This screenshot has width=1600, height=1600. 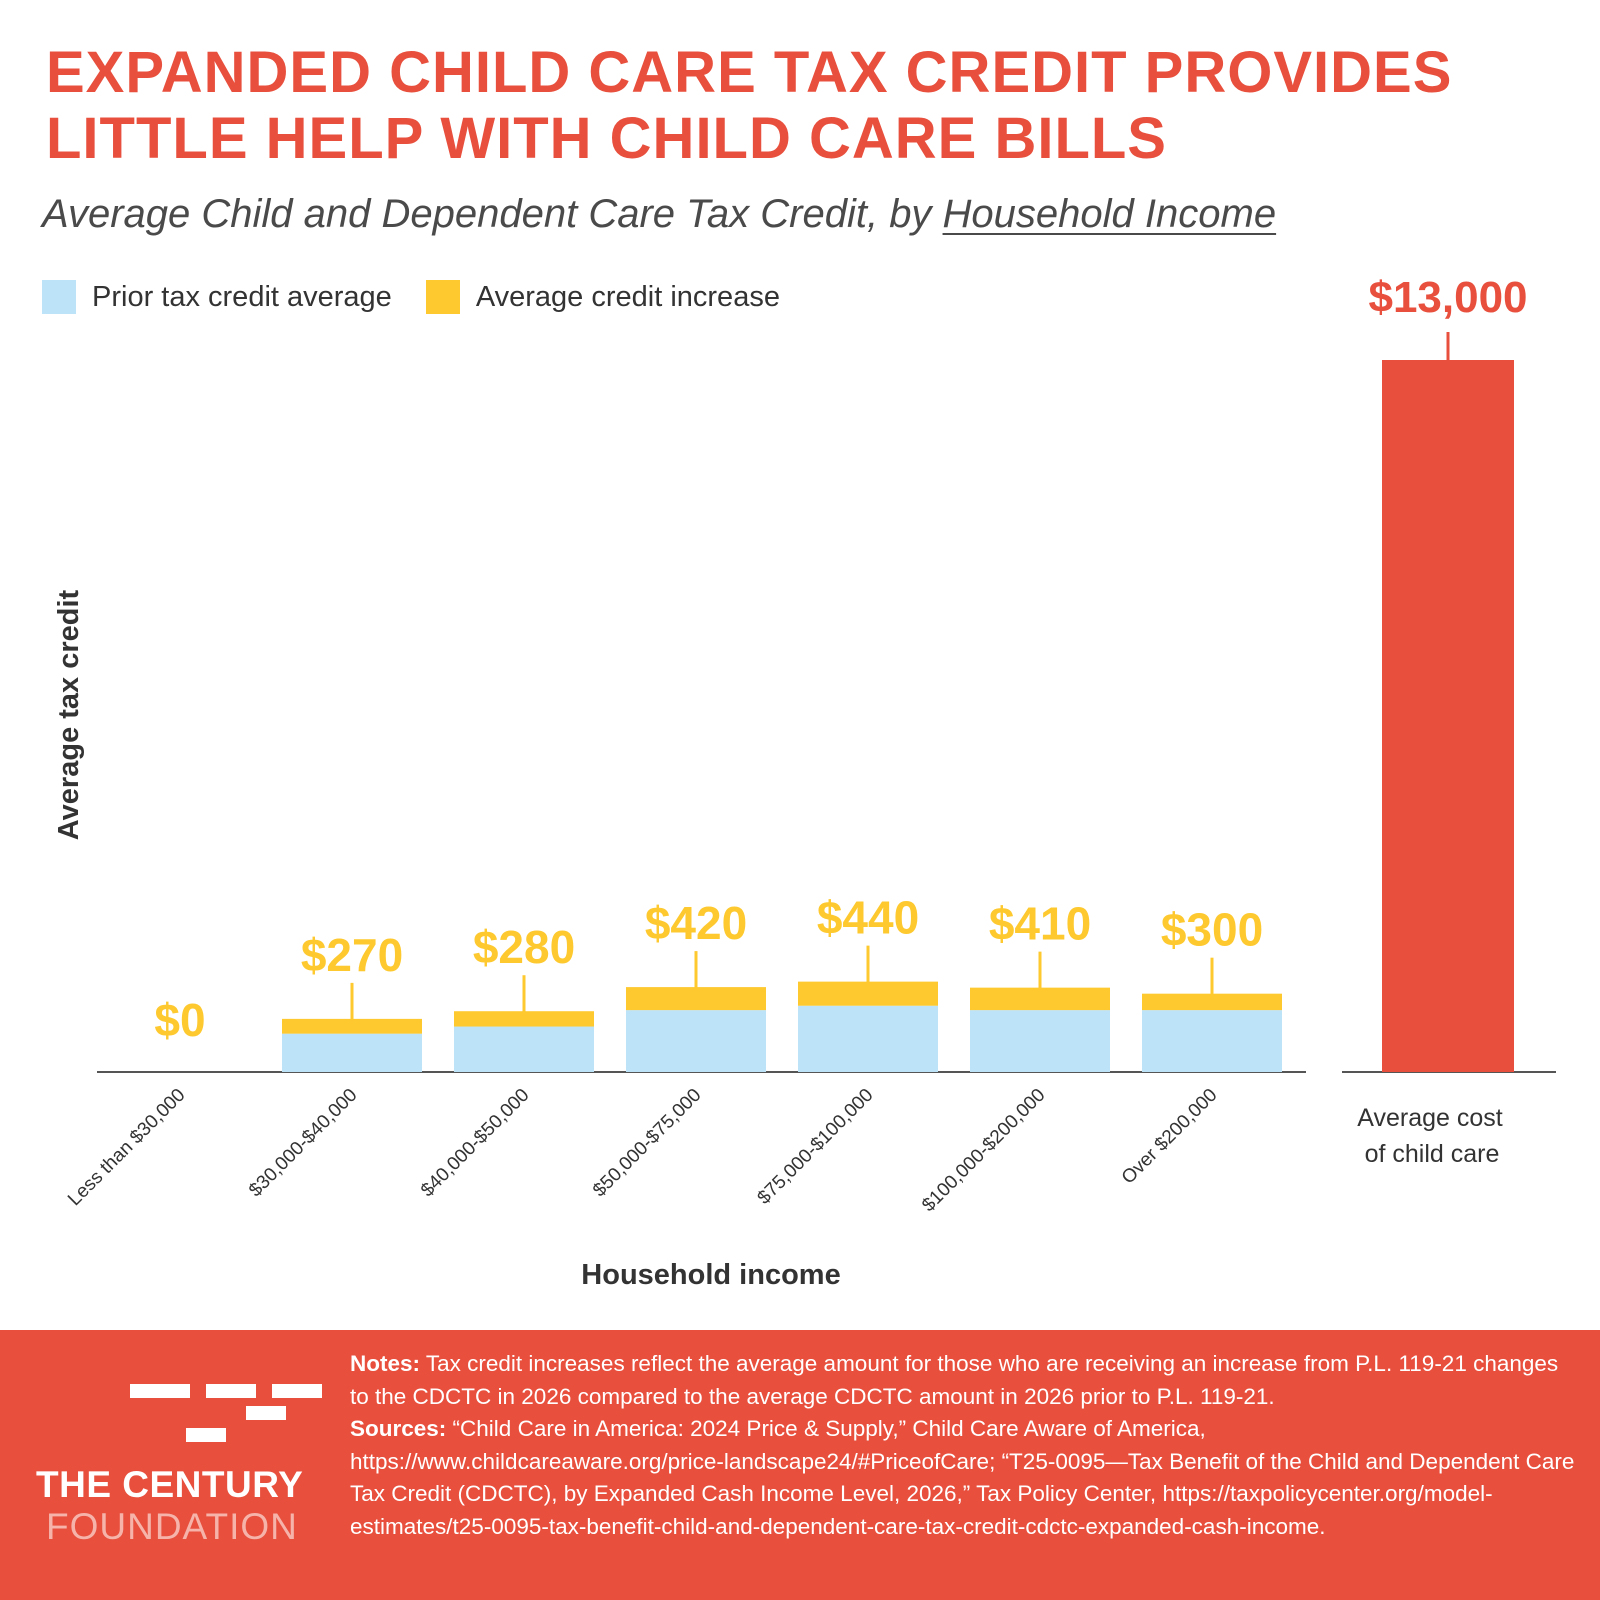 I want to click on data-label-5: $410, so click(x=1040, y=924).